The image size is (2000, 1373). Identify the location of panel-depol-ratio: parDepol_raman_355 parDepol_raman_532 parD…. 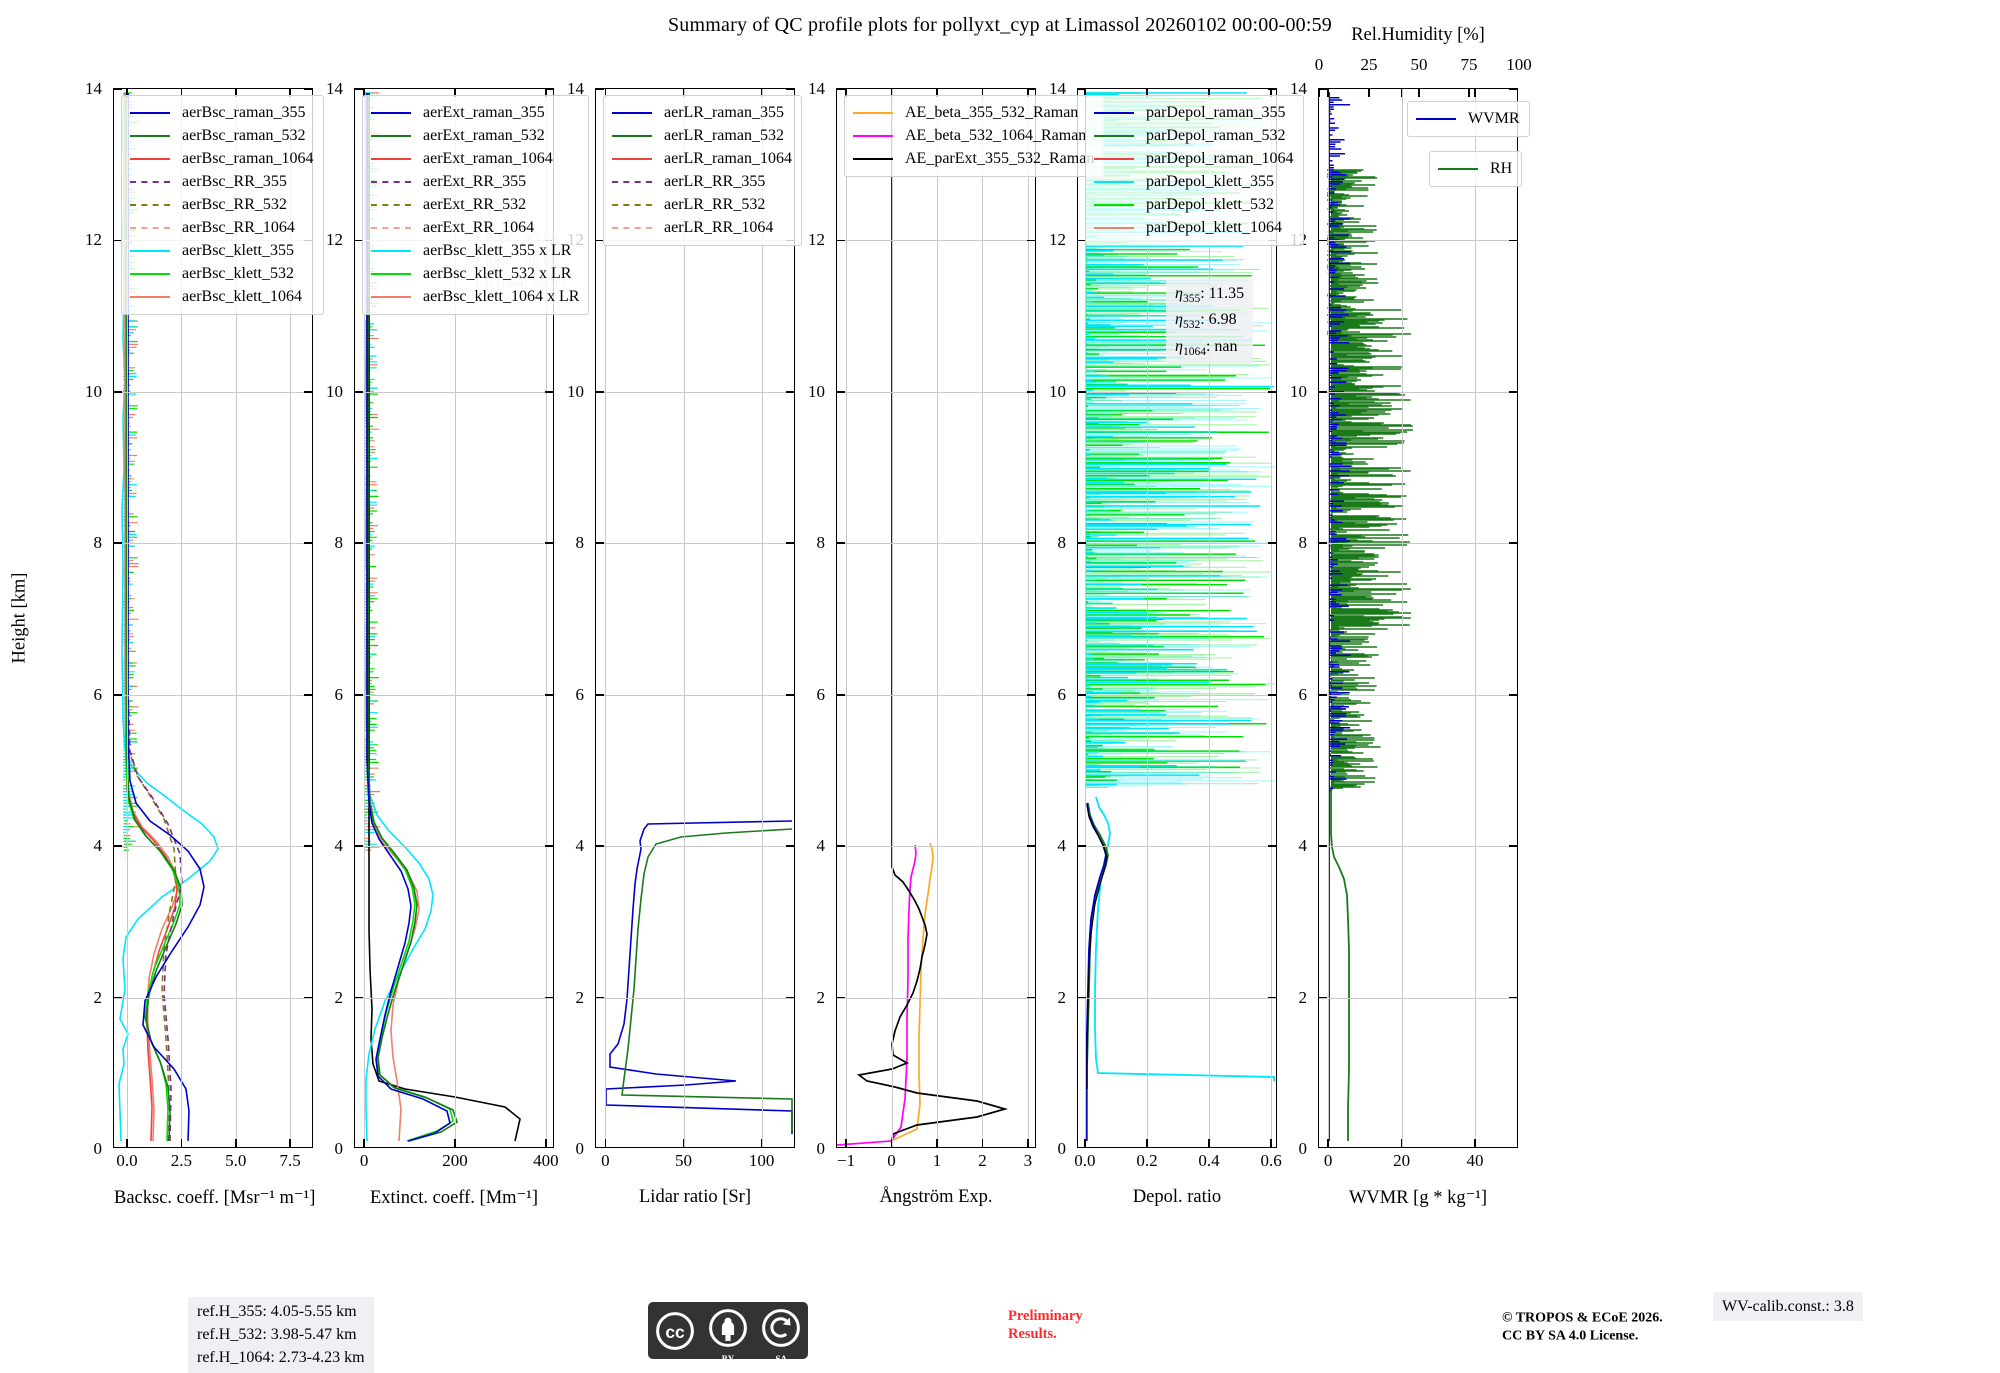
(1176, 643).